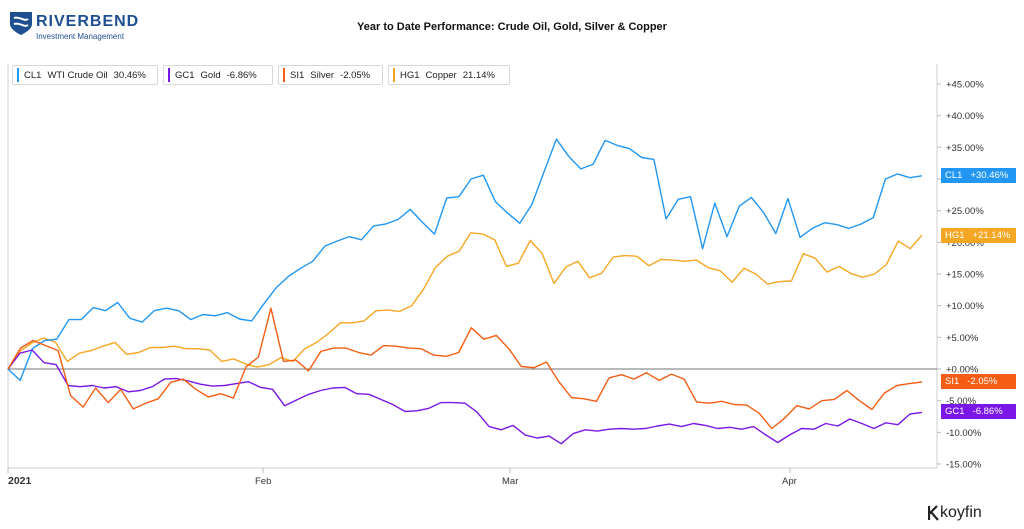 The image size is (1024, 529). What do you see at coordinates (510, 481) in the screenshot?
I see `x-tick-label: Mar` at bounding box center [510, 481].